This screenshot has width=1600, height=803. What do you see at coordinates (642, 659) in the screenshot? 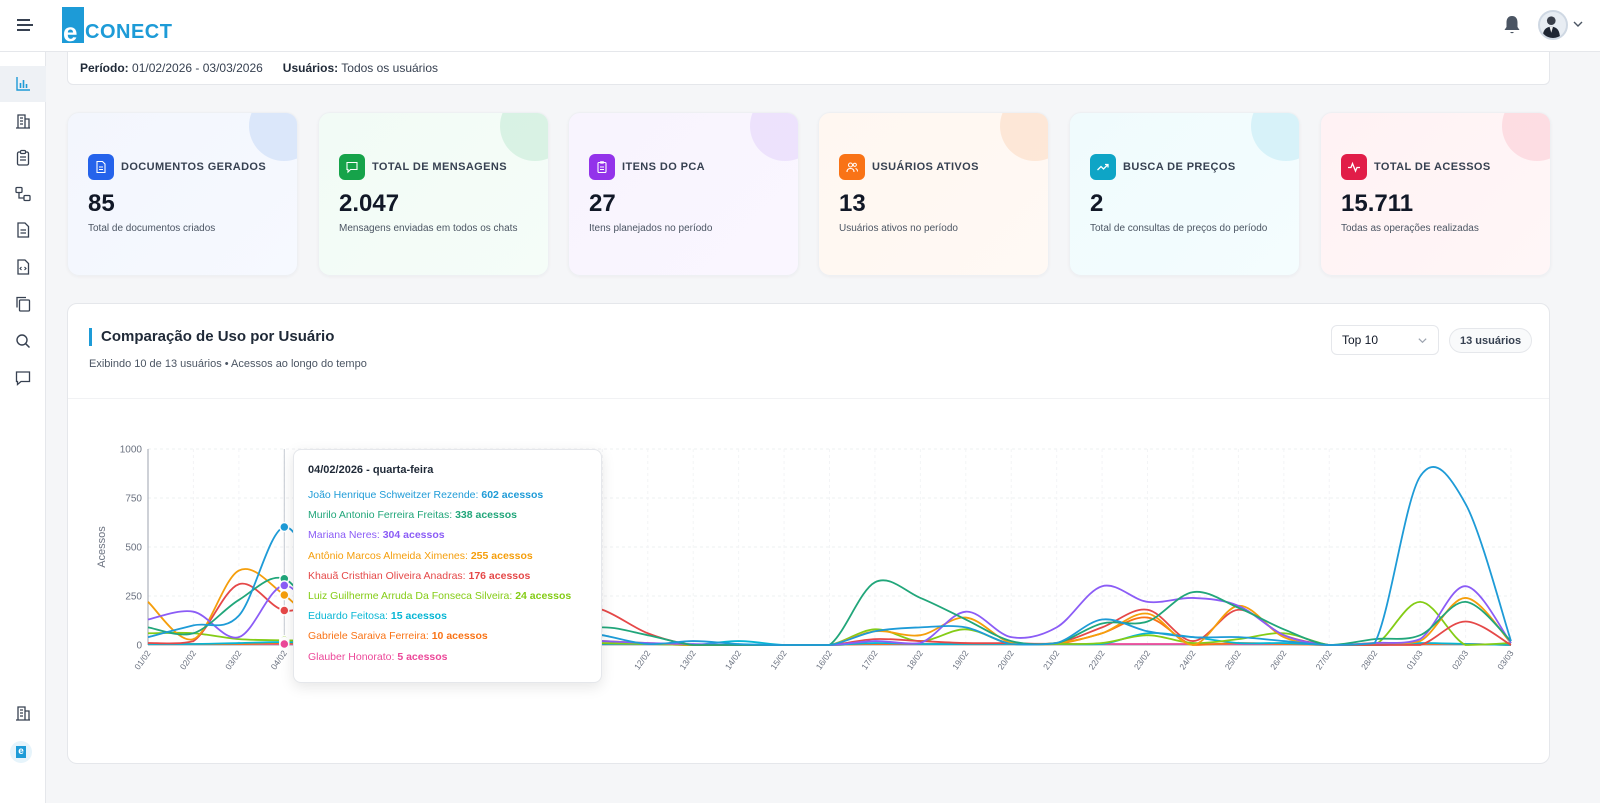
I see `x-tick-label: 12/02` at bounding box center [642, 659].